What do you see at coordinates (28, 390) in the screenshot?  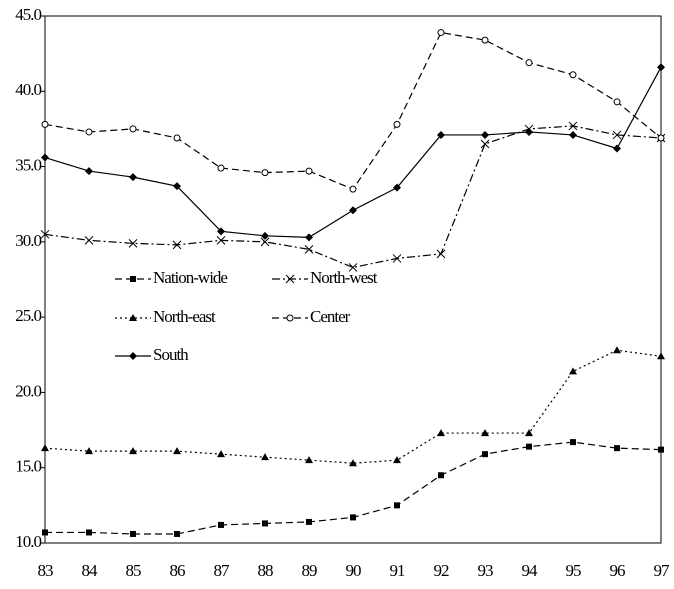 I see `y-tick-label: 20.0` at bounding box center [28, 390].